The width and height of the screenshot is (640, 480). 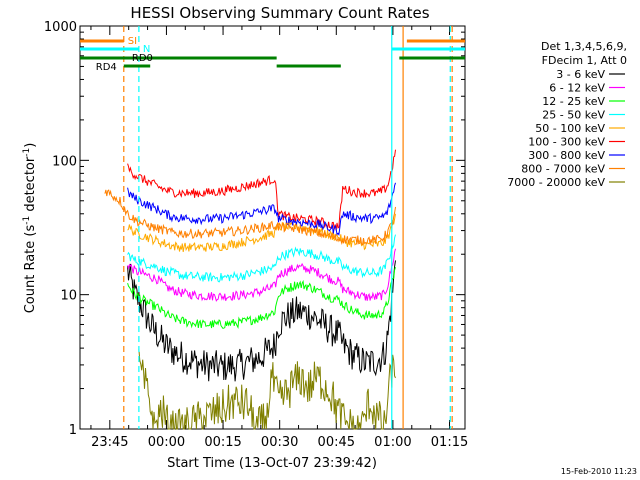 What do you see at coordinates (584, 46) in the screenshot?
I see `legend-header-1: Det 1,3,4,5,6,9,` at bounding box center [584, 46].